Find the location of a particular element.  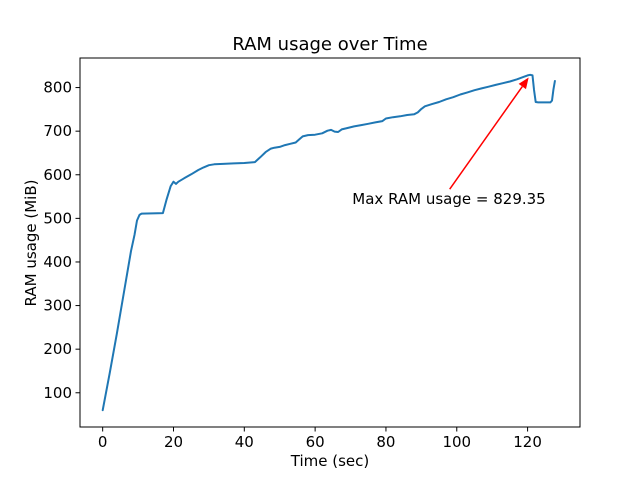

x-tick-label: 40 is located at coordinates (244, 442).